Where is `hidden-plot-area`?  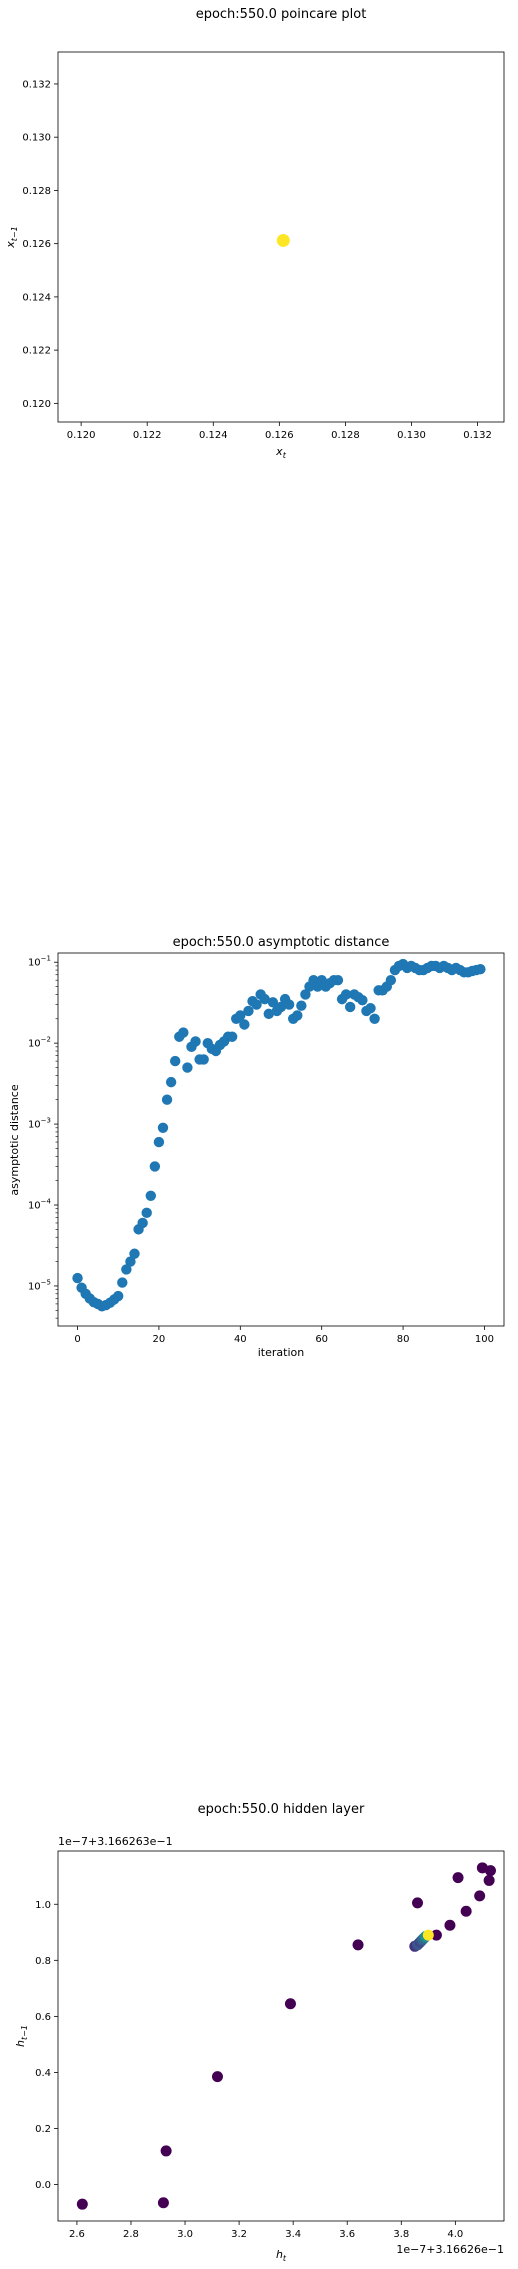 hidden-plot-area is located at coordinates (286, 2036).